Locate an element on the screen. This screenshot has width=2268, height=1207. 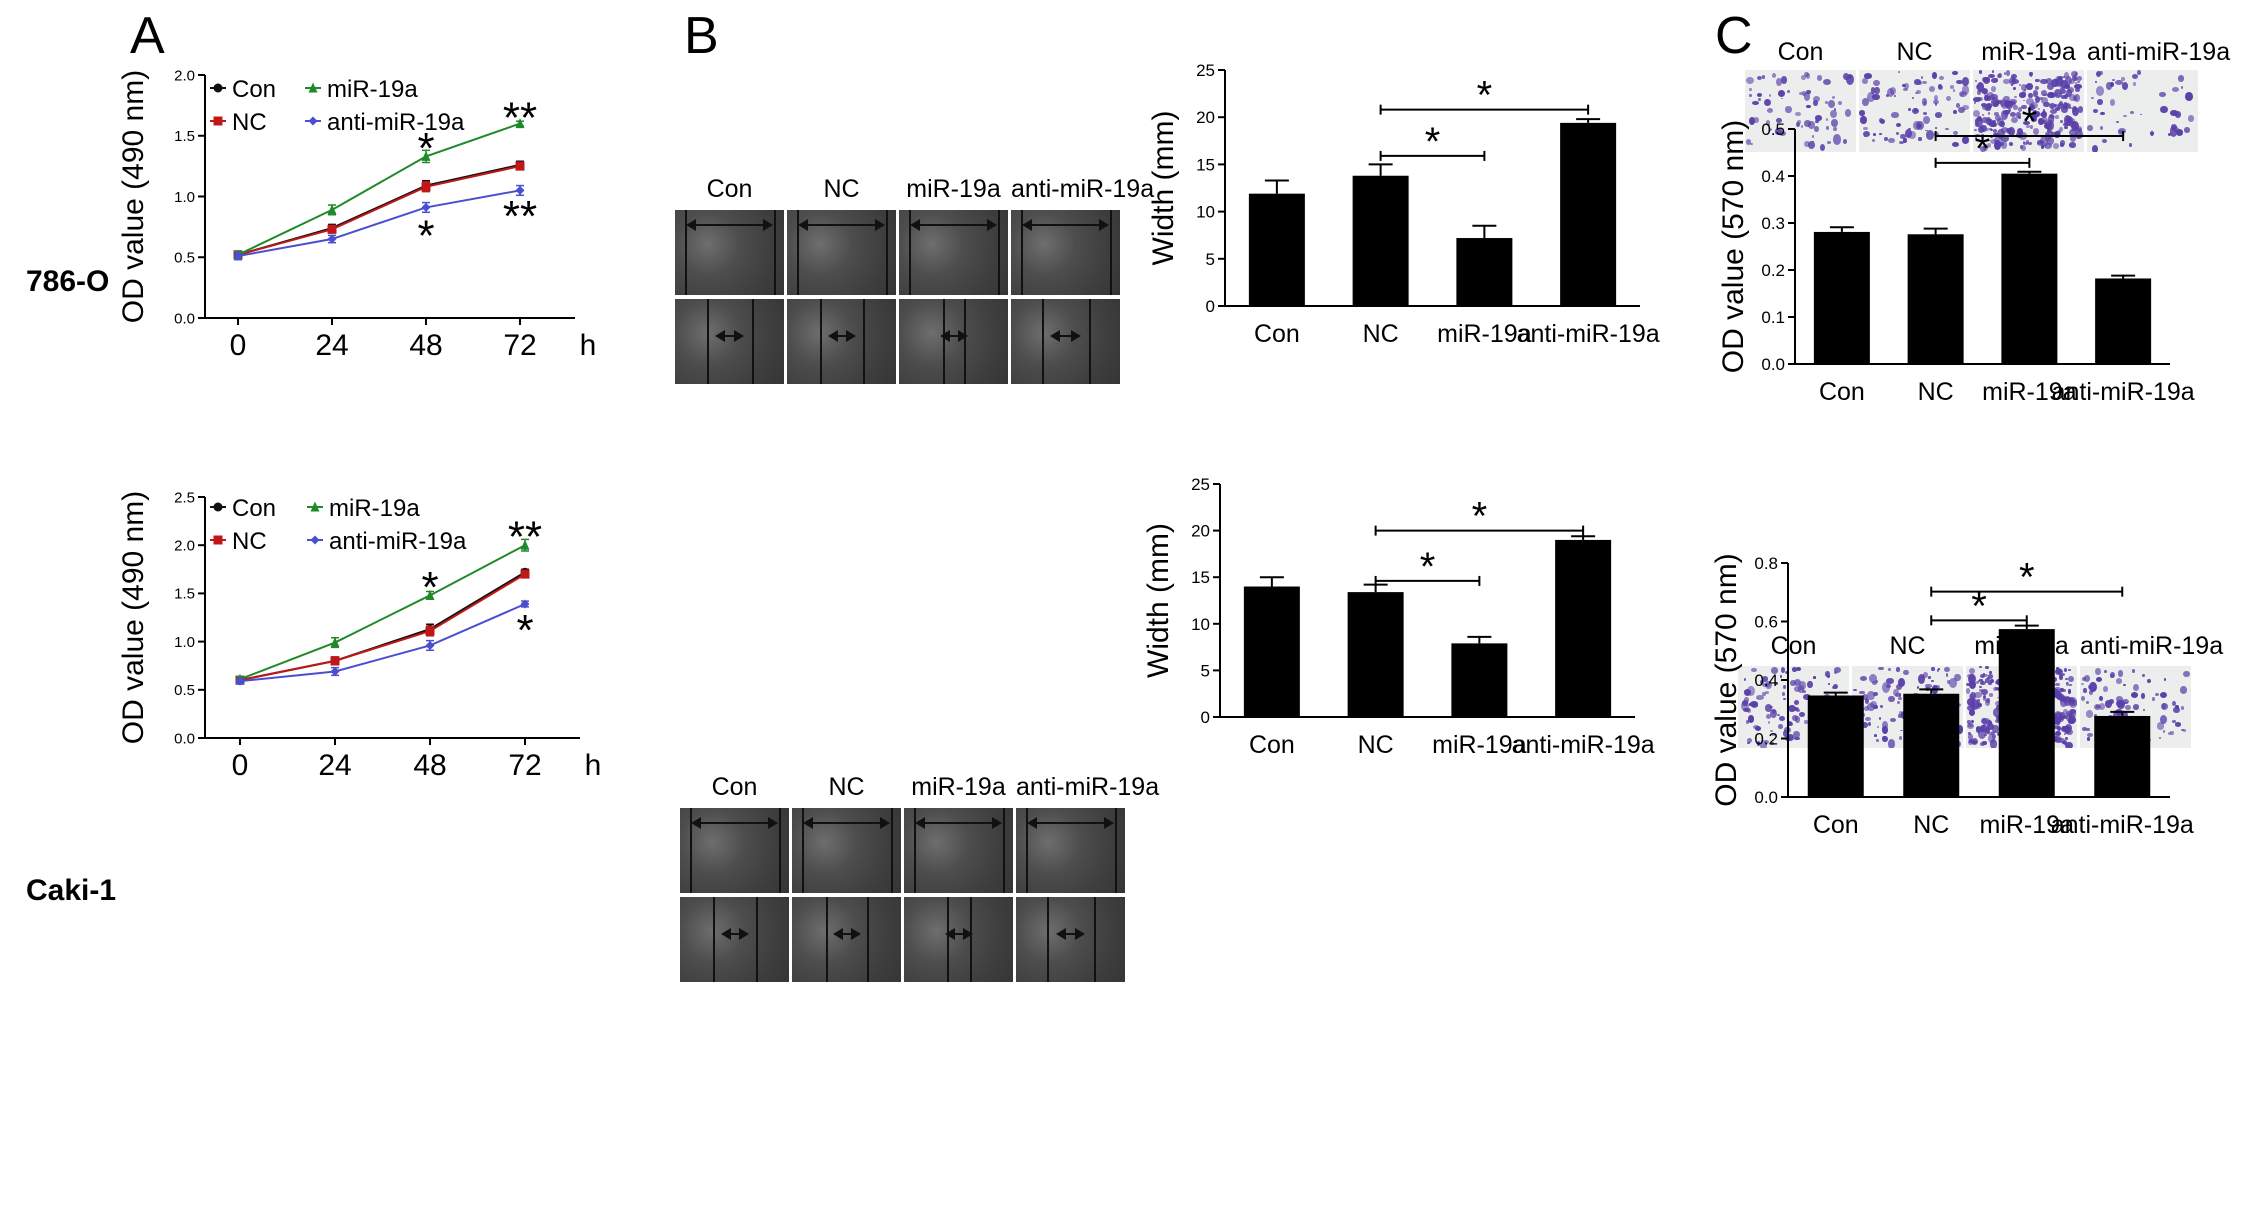
b-786o-ytick-label: 20 is located at coordinates (1205, 117).